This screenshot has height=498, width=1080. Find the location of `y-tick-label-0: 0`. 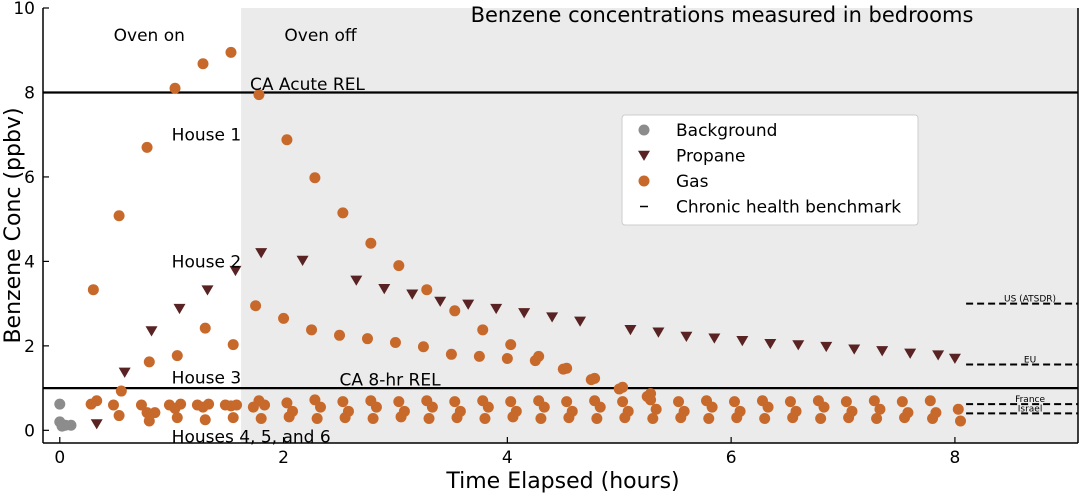

y-tick-label-0: 0 is located at coordinates (29, 431).